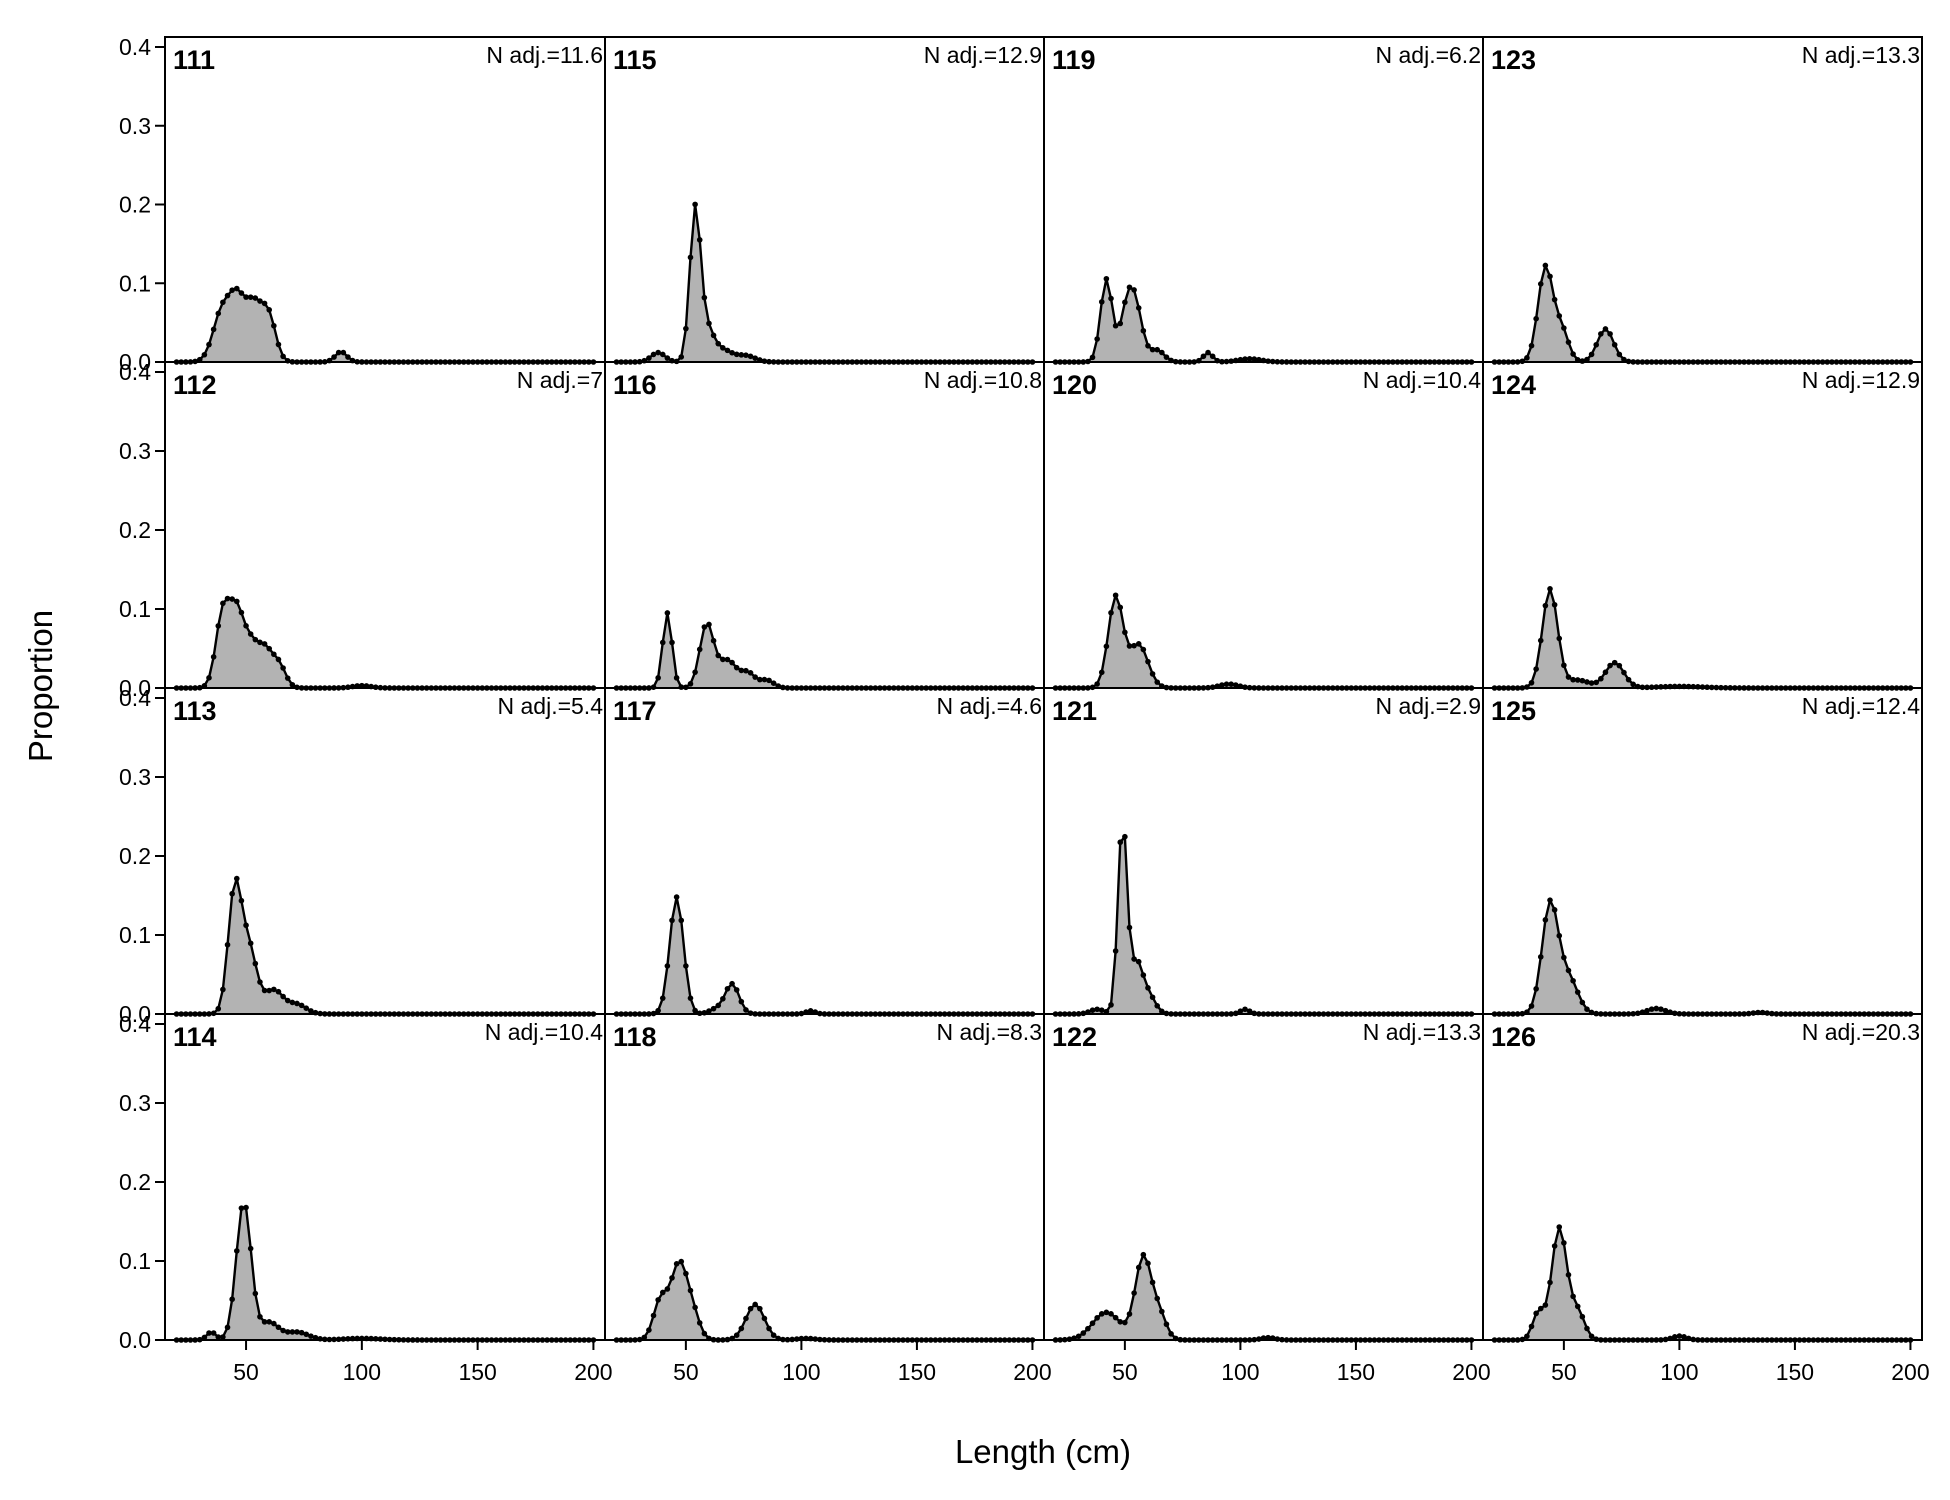 This screenshot has width=1950, height=1500. What do you see at coordinates (194, 60) in the screenshot?
I see `panel-label: 111` at bounding box center [194, 60].